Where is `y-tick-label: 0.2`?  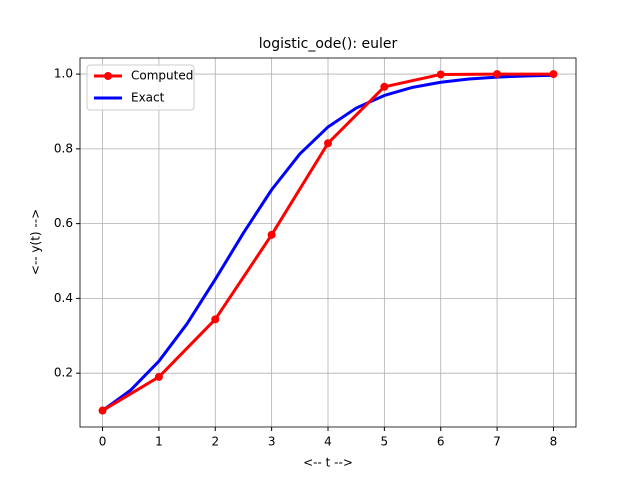
y-tick-label: 0.2 is located at coordinates (63, 373).